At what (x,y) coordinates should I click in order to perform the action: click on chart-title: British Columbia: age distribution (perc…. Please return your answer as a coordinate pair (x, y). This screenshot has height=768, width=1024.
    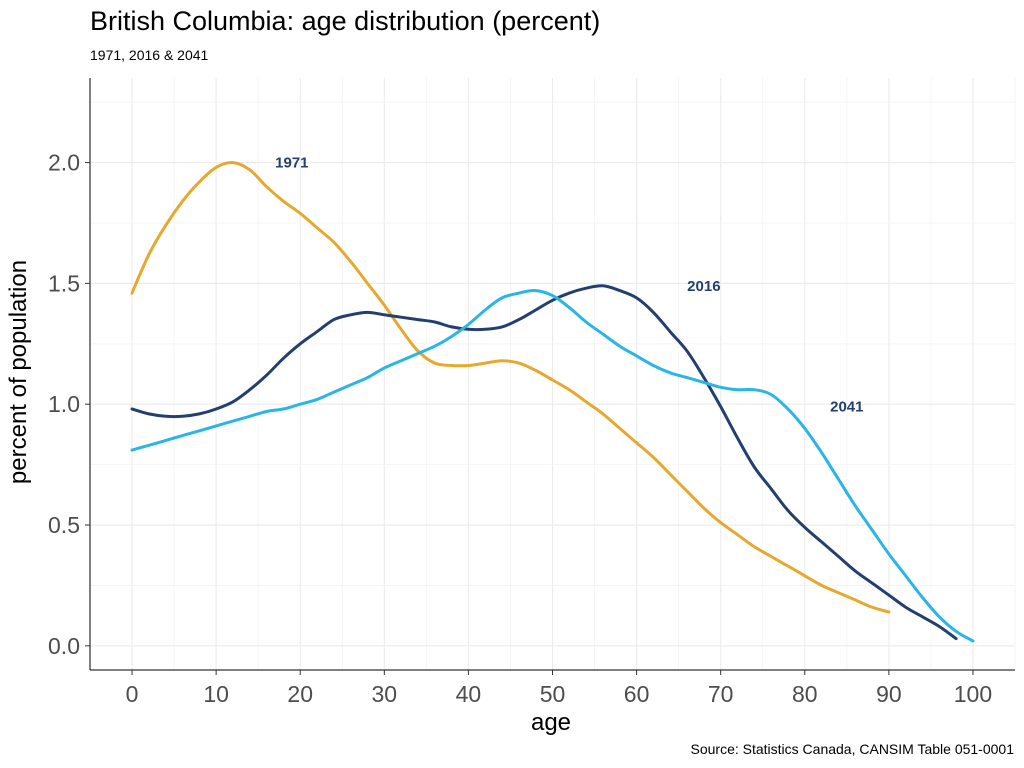
    Looking at the image, I should click on (345, 21).